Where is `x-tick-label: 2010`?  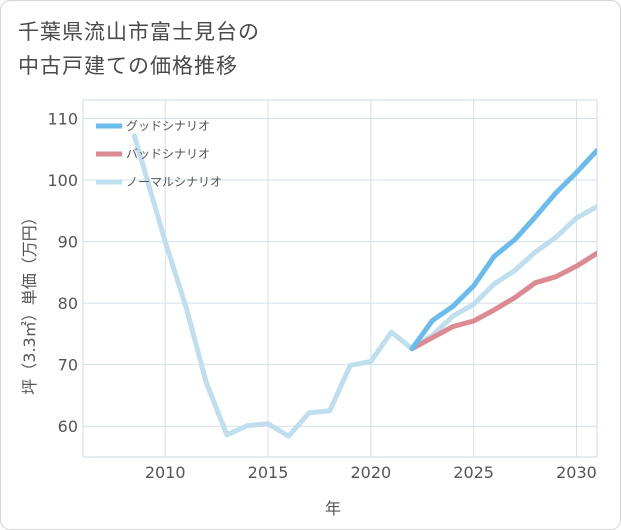
x-tick-label: 2010 is located at coordinates (165, 472).